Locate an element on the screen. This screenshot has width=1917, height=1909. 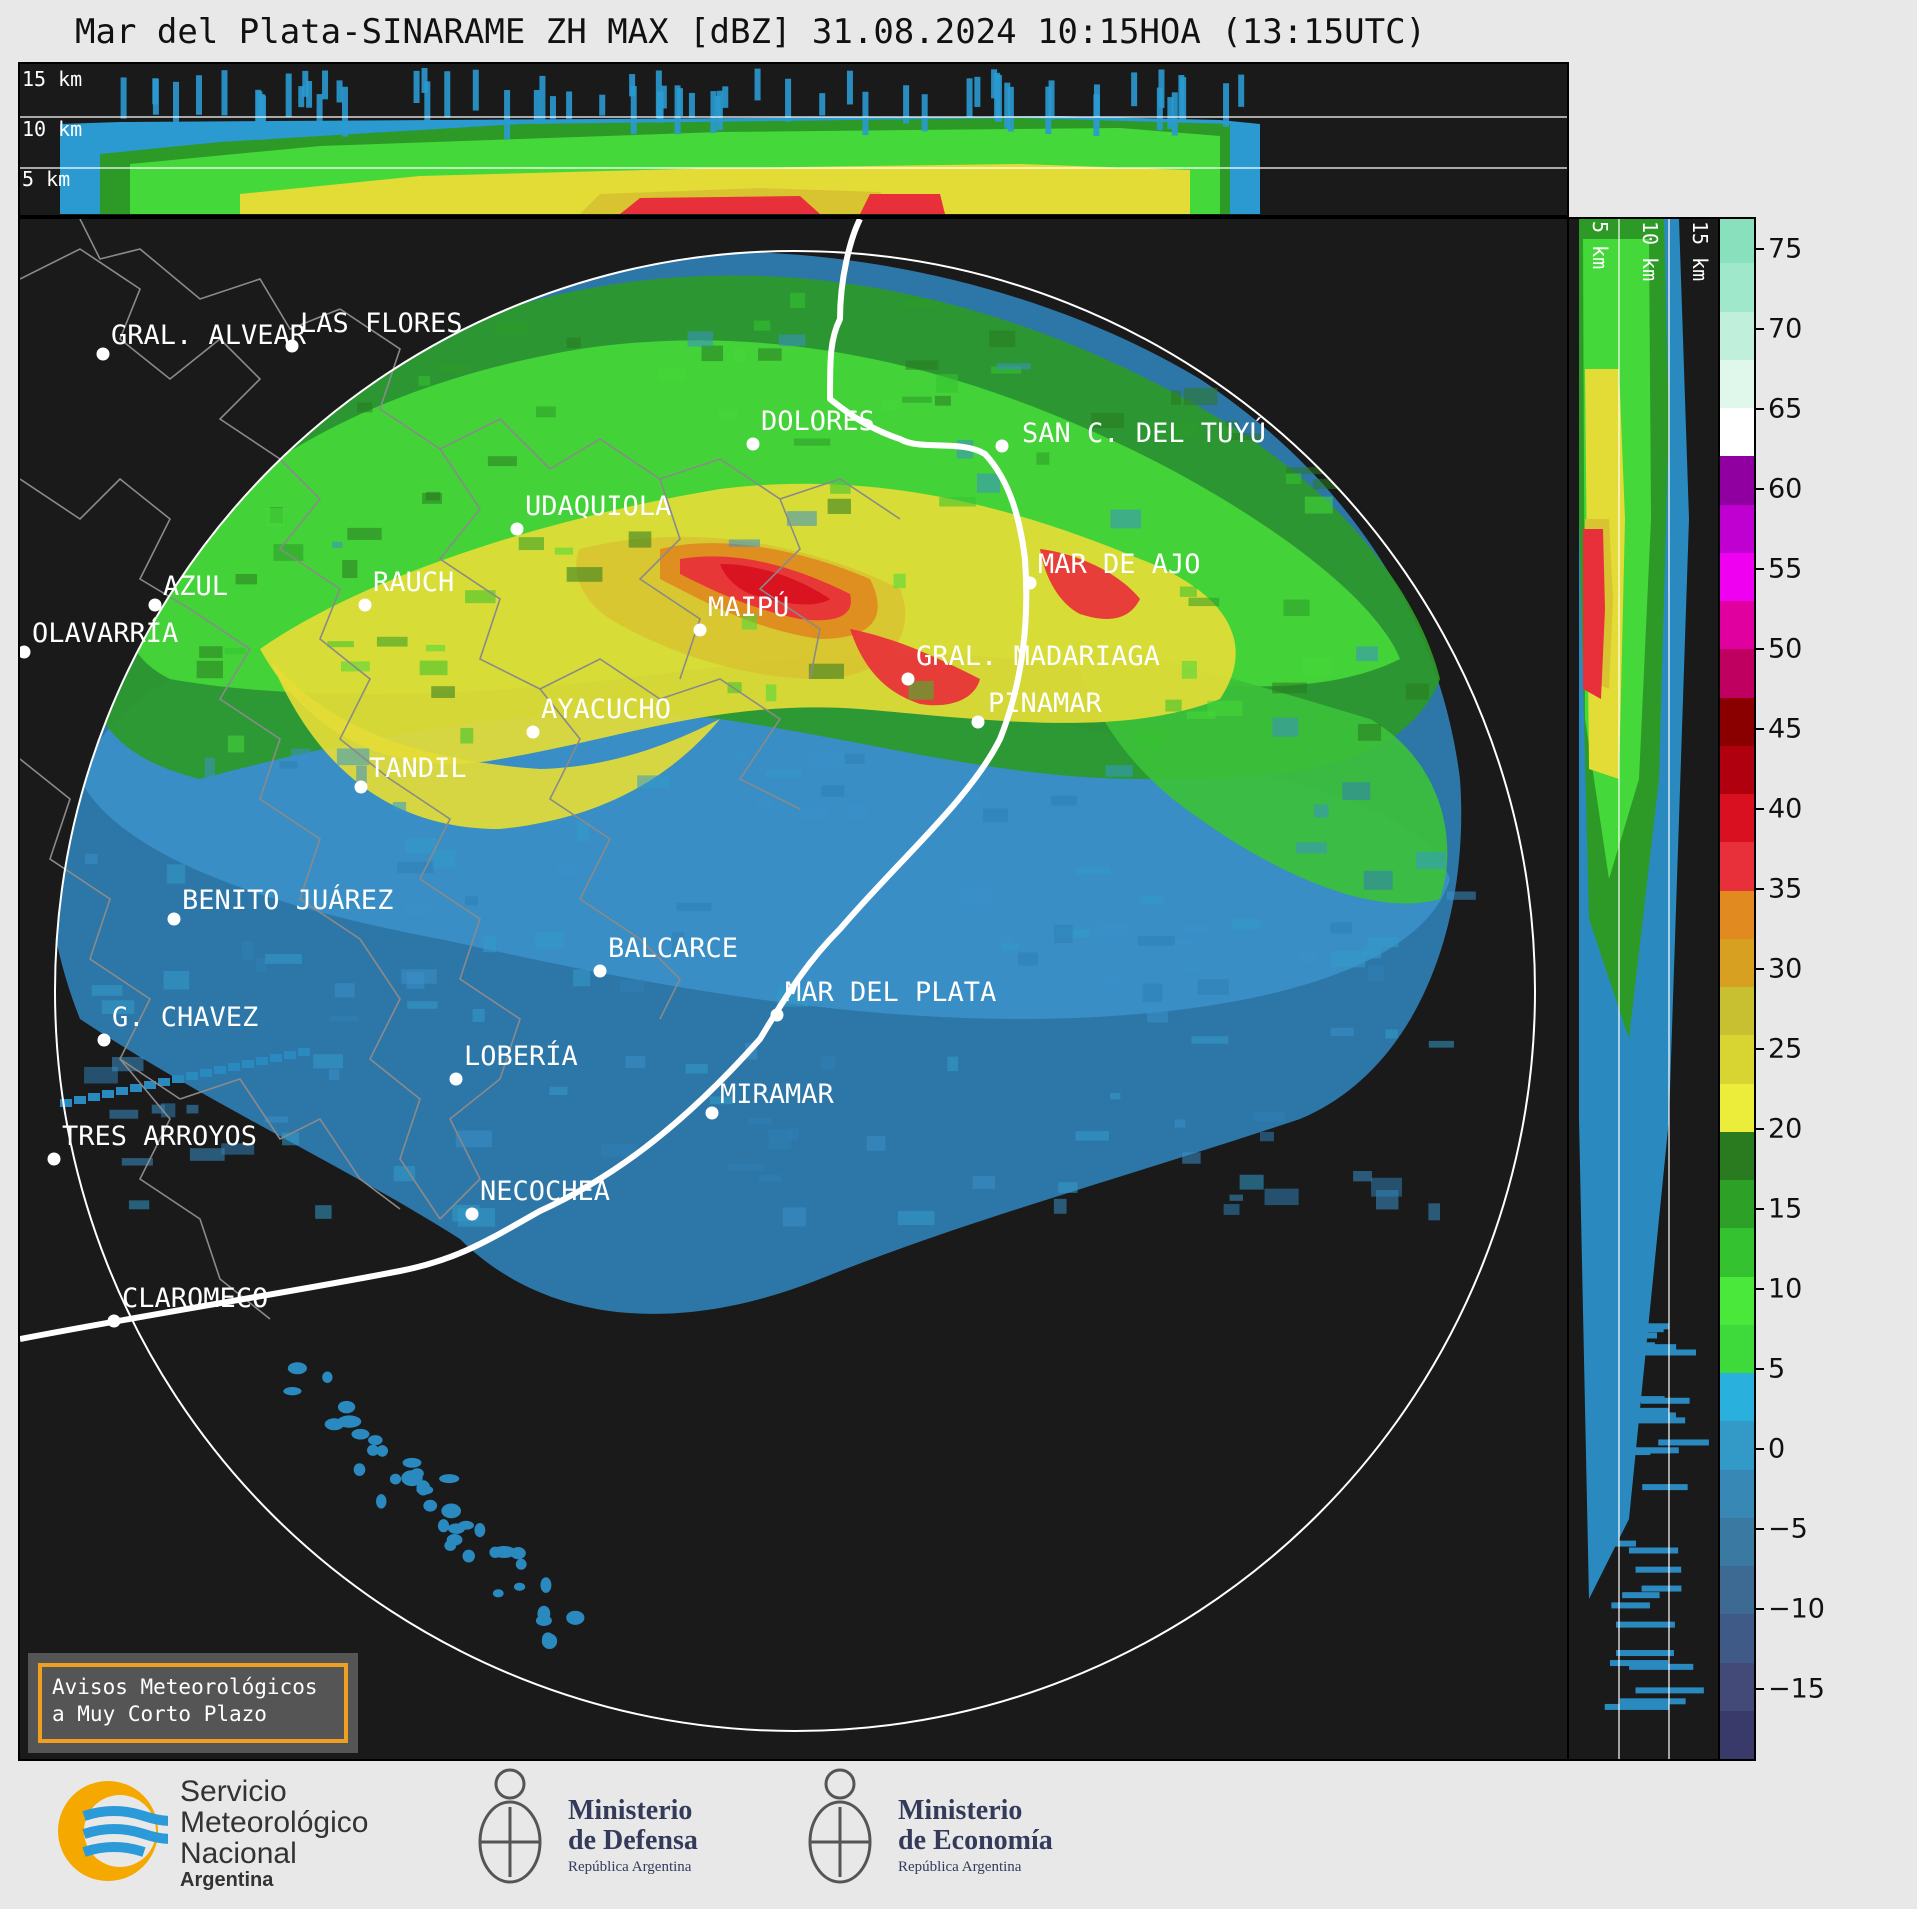
city-label: SAN C. DEL TUYÚ is located at coordinates (1144, 433).